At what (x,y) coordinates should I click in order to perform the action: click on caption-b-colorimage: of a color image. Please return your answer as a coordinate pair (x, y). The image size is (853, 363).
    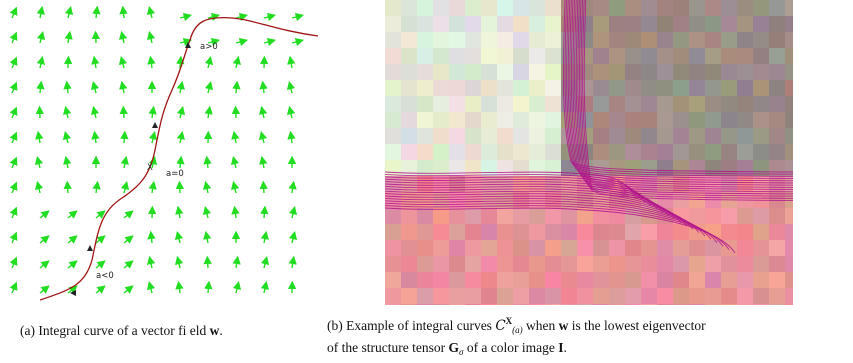
    Looking at the image, I should click on (511, 347).